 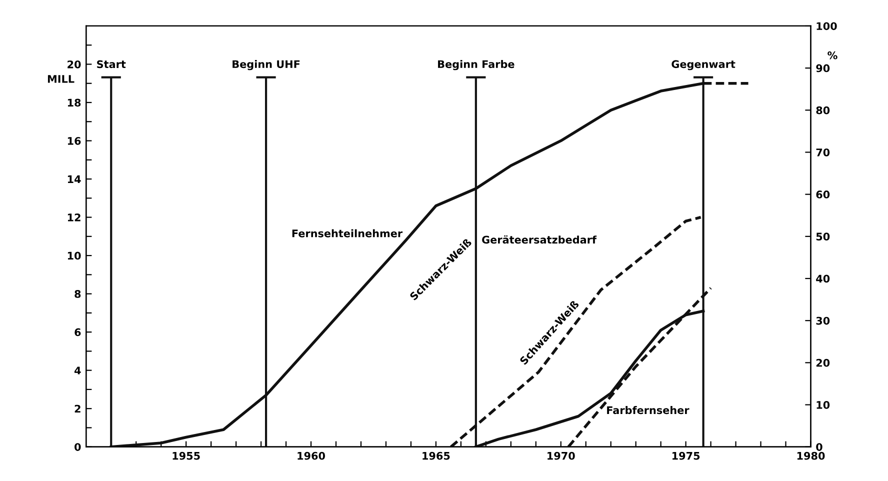 I want to click on y-tick-label: 8, so click(x=77, y=294).